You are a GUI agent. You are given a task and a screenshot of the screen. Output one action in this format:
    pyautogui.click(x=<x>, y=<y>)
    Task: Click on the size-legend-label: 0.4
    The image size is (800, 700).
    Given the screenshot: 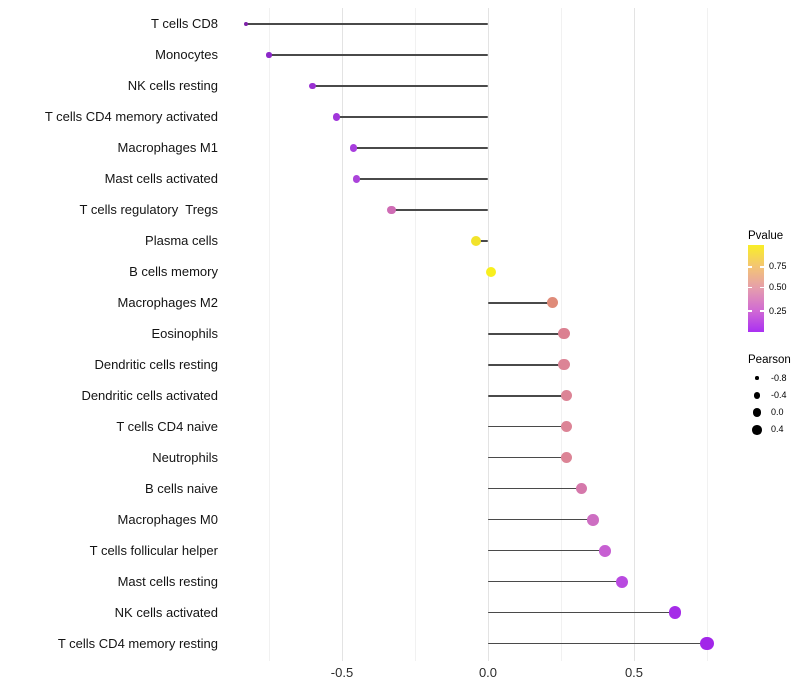 What is the action you would take?
    pyautogui.click(x=777, y=429)
    